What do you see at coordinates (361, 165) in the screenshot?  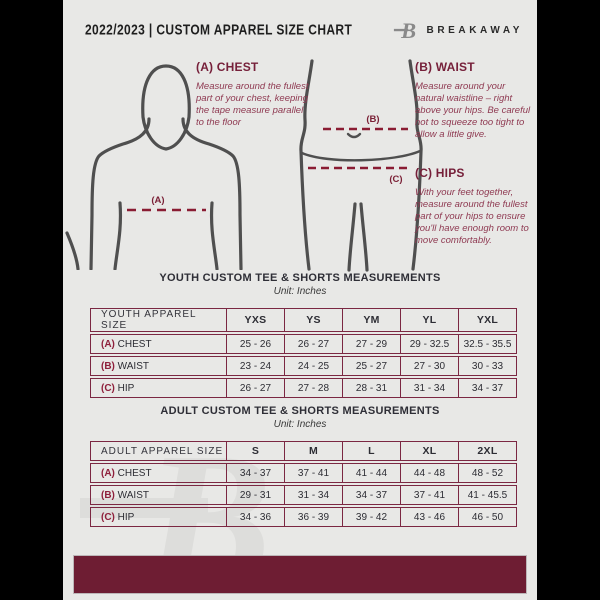 I see `lower-body-diagram: (B) (C)` at bounding box center [361, 165].